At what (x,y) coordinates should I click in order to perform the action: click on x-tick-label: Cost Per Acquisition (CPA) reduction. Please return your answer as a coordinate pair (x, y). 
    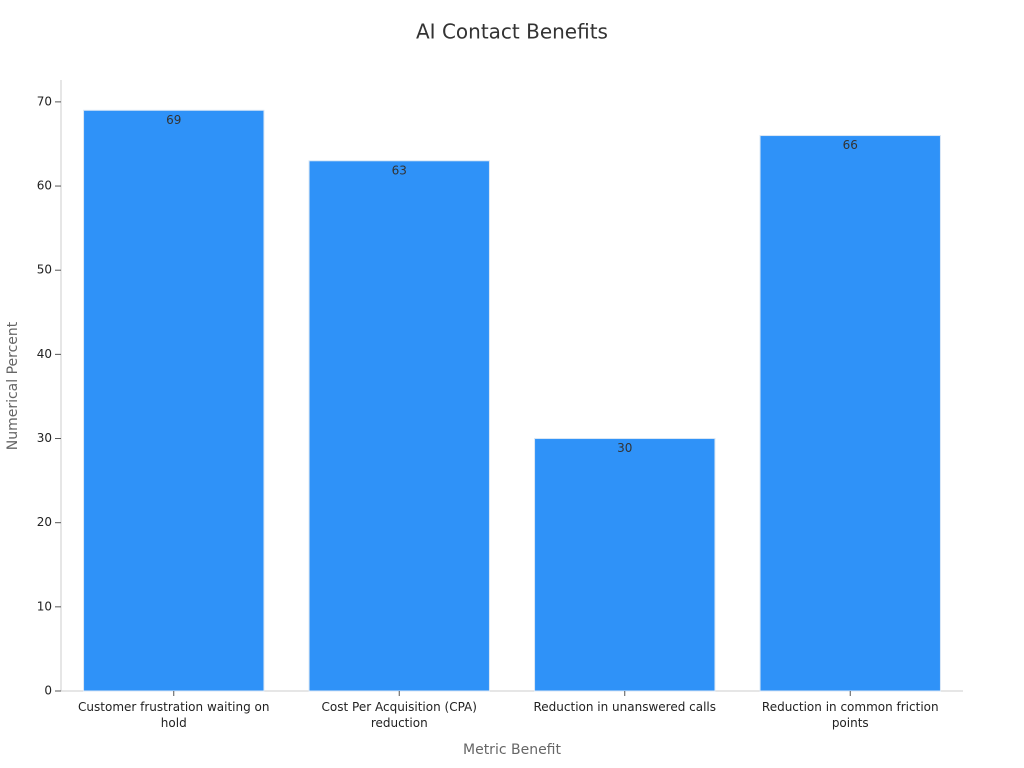
    Looking at the image, I should click on (399, 715).